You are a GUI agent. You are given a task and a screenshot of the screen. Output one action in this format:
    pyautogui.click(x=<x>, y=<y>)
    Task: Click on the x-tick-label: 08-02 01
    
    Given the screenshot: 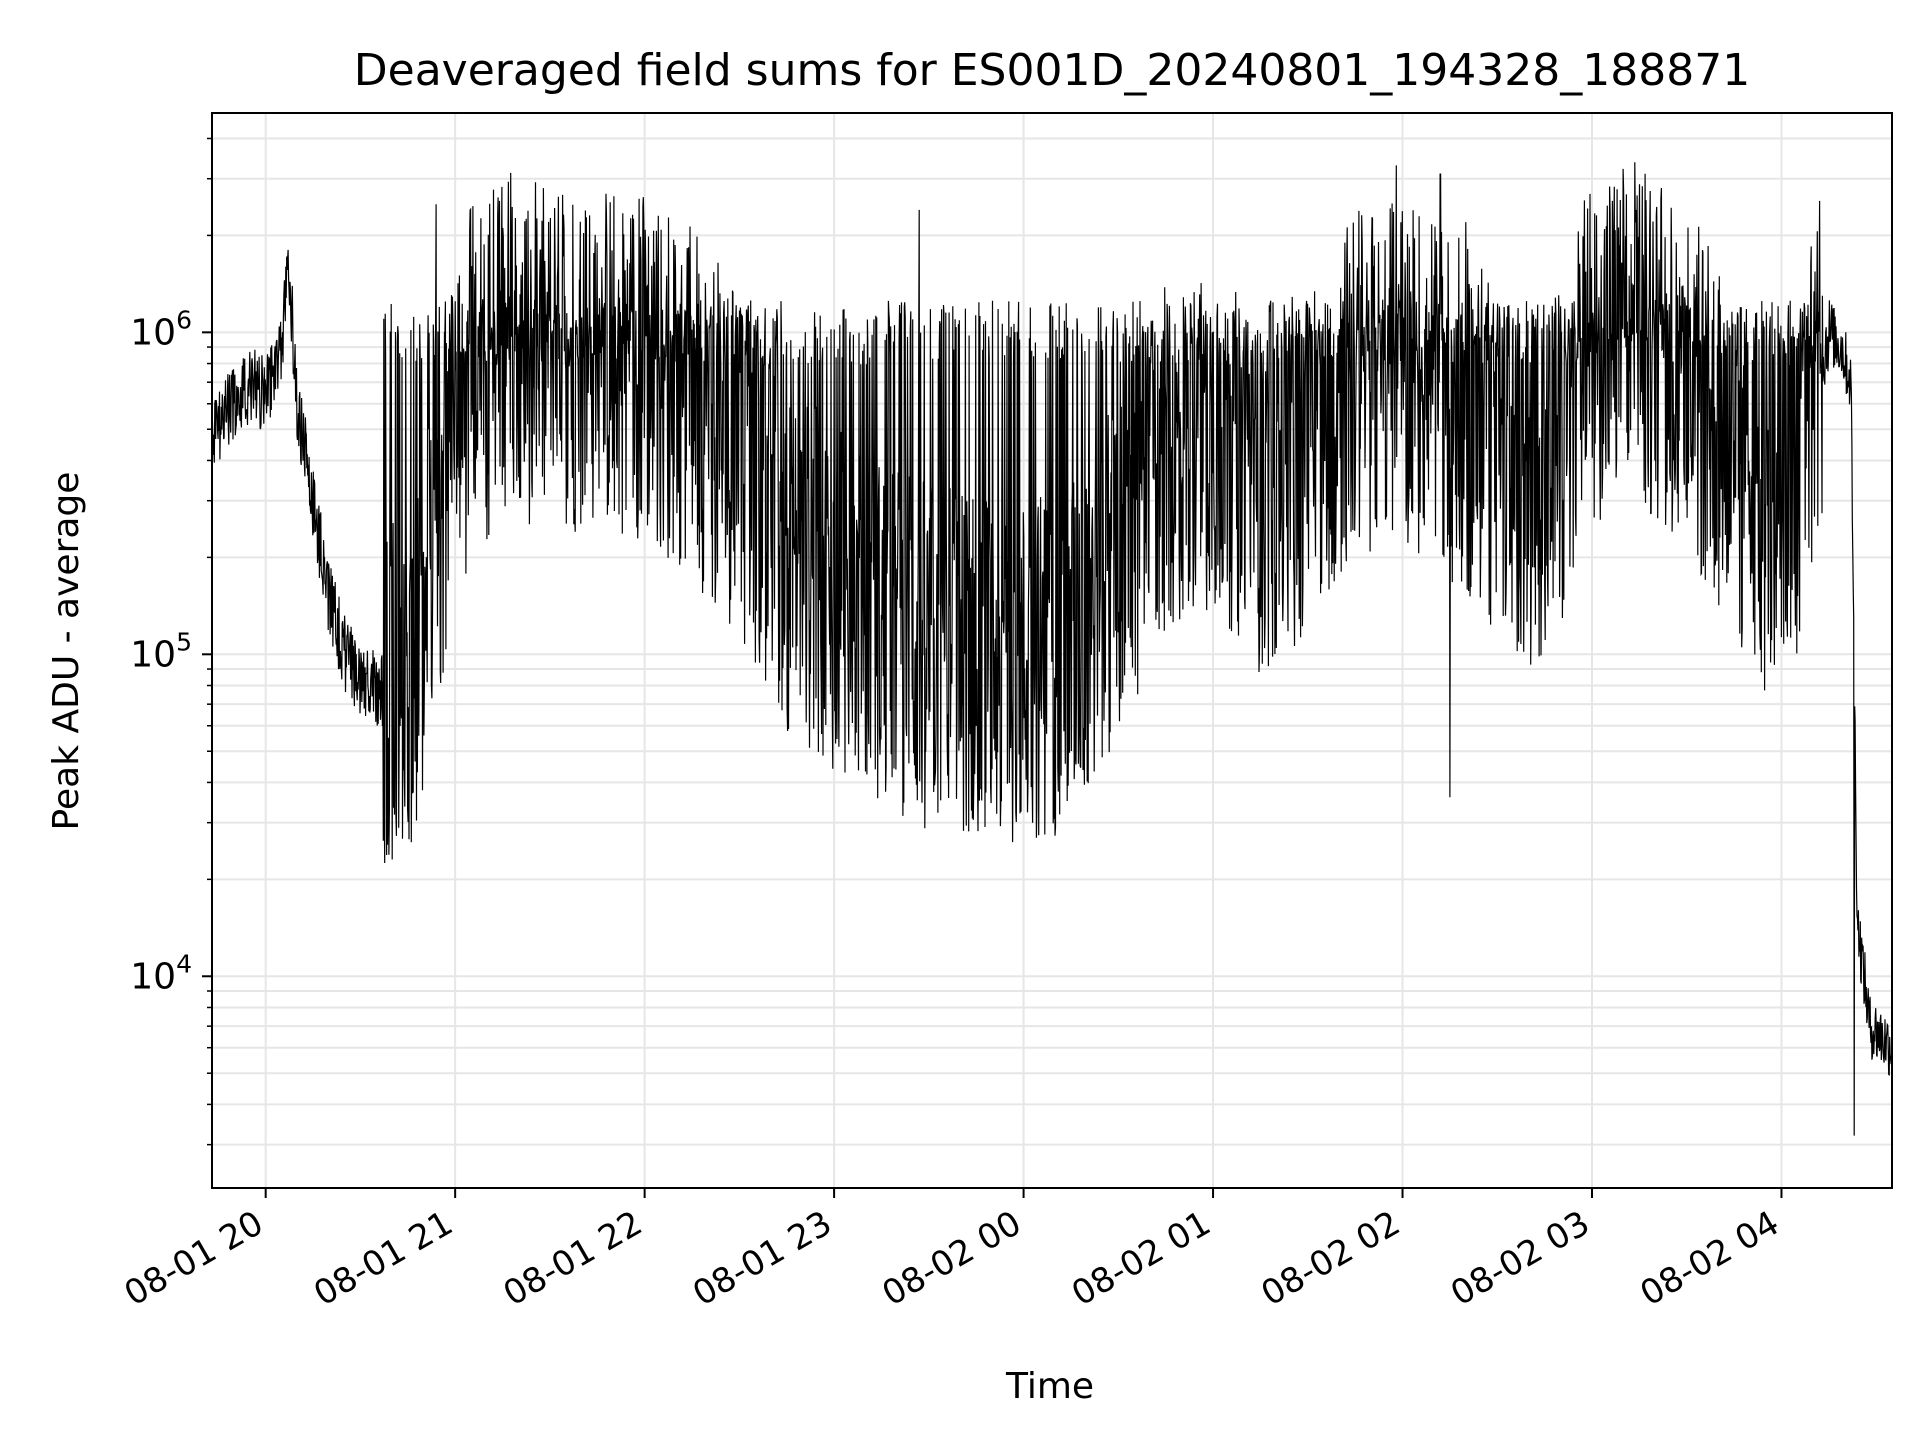 What is the action you would take?
    pyautogui.click(x=1141, y=1258)
    